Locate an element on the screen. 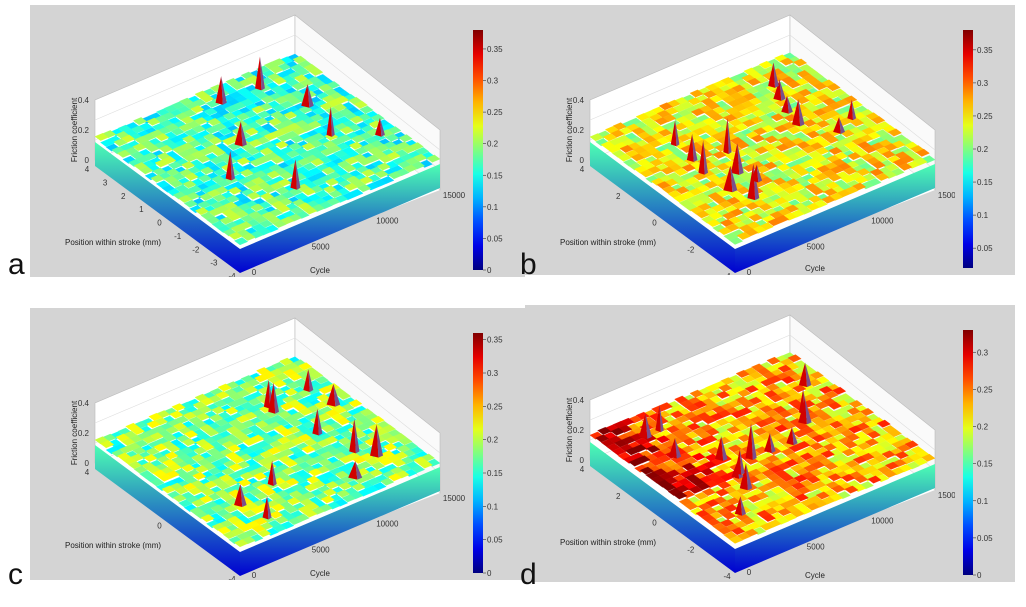 Image resolution: width=1026 pixels, height=607 pixels. colorbar-tick-label: 0.05 is located at coordinates (495, 238).